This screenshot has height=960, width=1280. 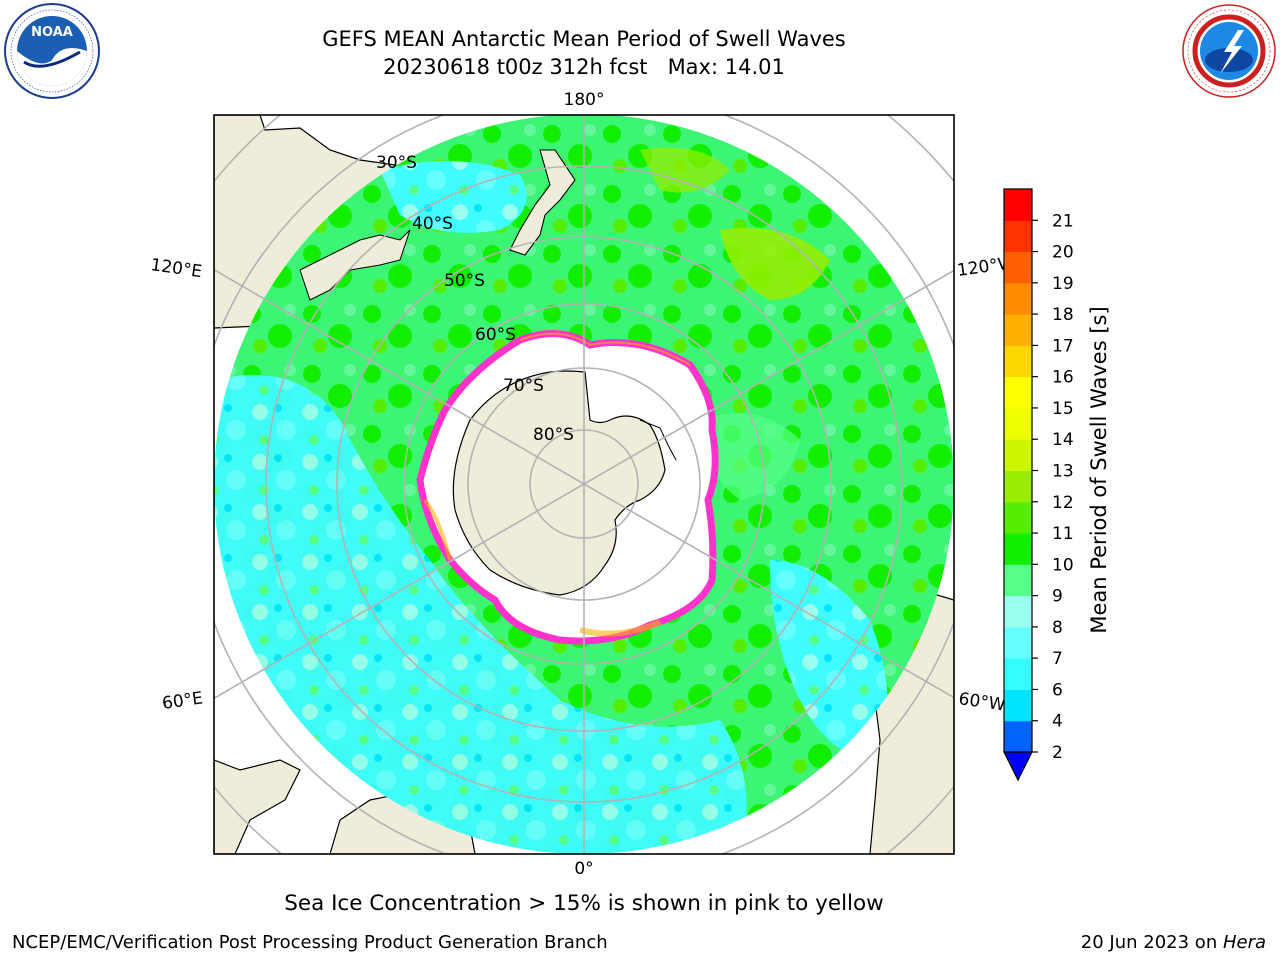 I want to click on footer-date: 20 Jun 2023 on Hera, so click(x=1173, y=942).